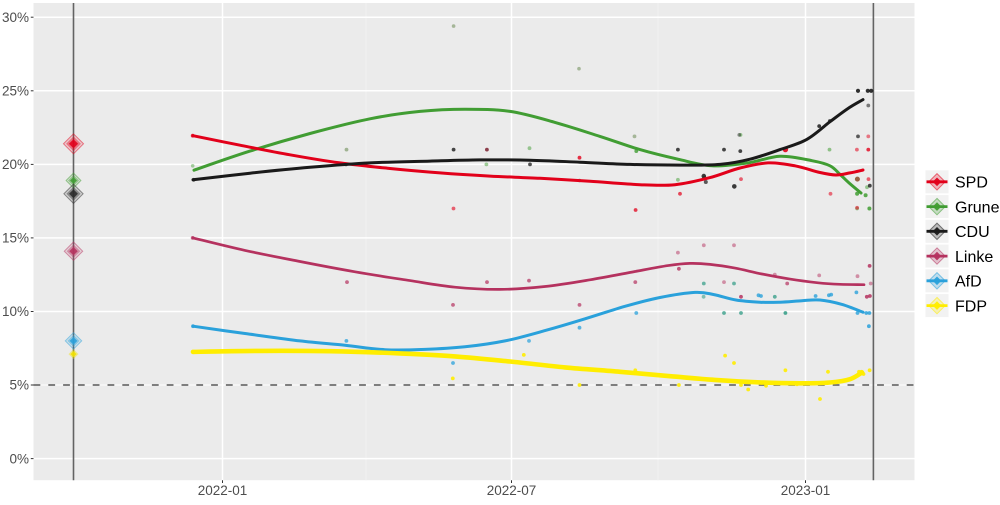 Image resolution: width=1000 pixels, height=505 pixels. What do you see at coordinates (19, 458) in the screenshot?
I see `svg-text: 0%` at bounding box center [19, 458].